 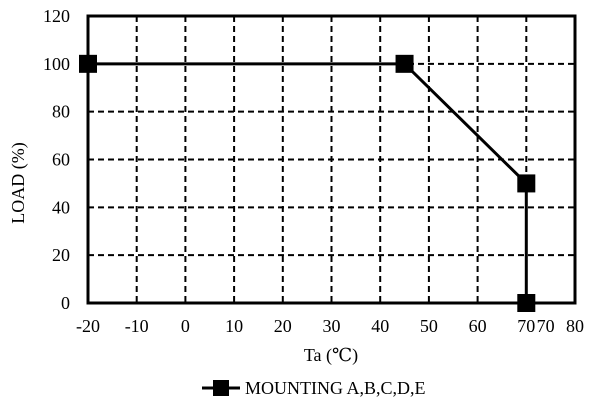 What do you see at coordinates (65, 303) in the screenshot?
I see `y-tick-label: 0` at bounding box center [65, 303].